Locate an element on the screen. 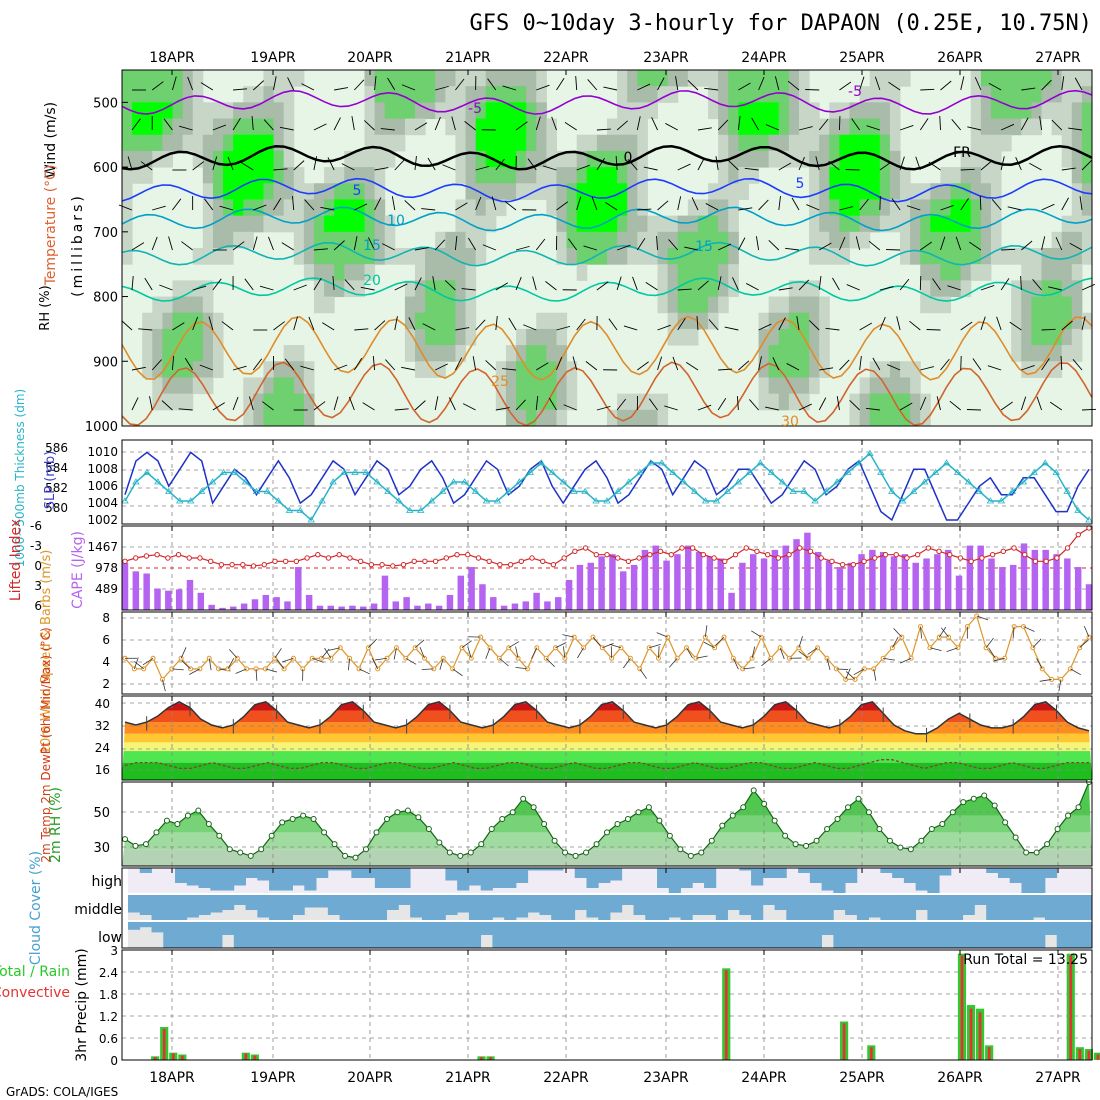  cloud-cover-label: Cloud Cover (%) is located at coordinates (36, 908).